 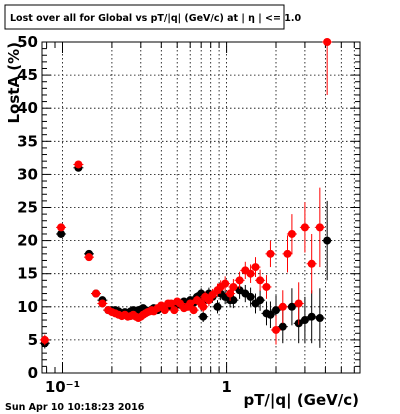 I want to click on x-tick-label: 1, so click(x=226, y=387).